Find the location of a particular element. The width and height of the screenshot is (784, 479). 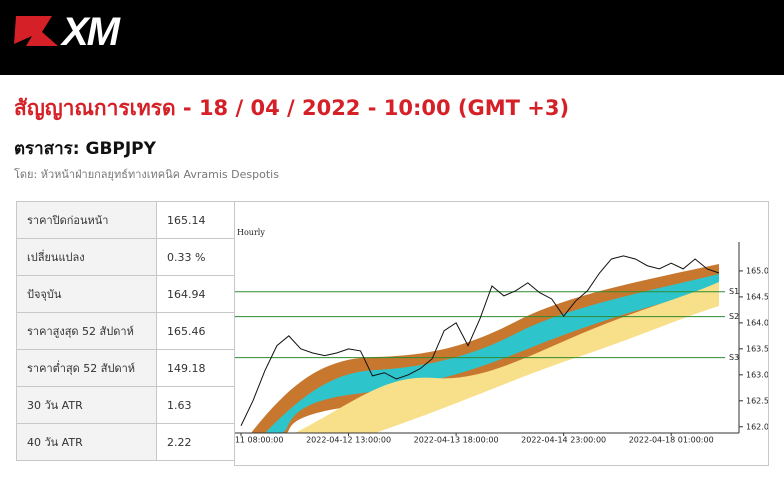

table-row: ราคาปิดก่อนหน้า 165.14 is located at coordinates (126, 220).